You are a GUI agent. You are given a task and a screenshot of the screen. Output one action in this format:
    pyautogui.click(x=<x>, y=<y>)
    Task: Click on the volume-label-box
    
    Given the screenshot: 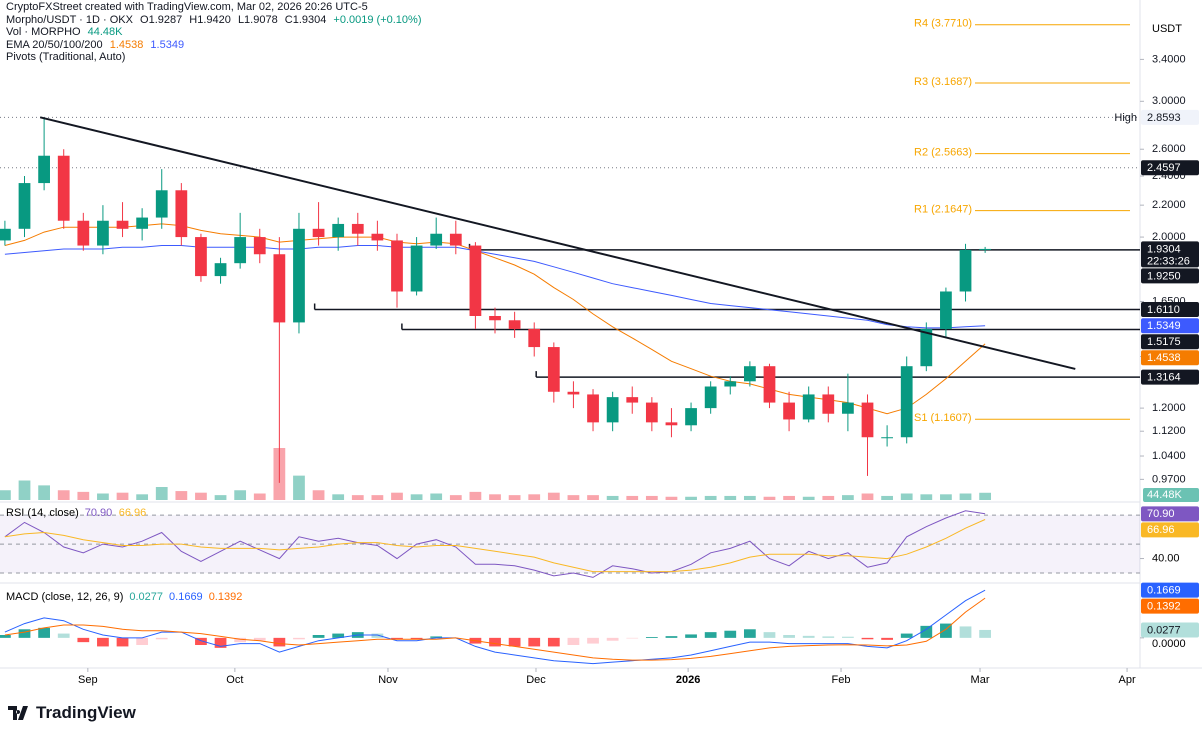 What is the action you would take?
    pyautogui.click(x=1171, y=495)
    